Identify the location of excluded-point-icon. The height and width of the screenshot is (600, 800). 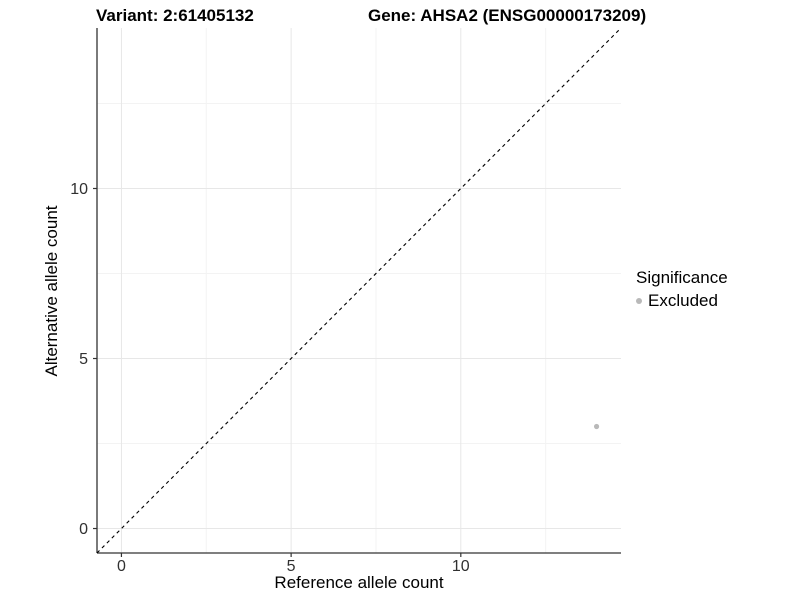
(639, 301).